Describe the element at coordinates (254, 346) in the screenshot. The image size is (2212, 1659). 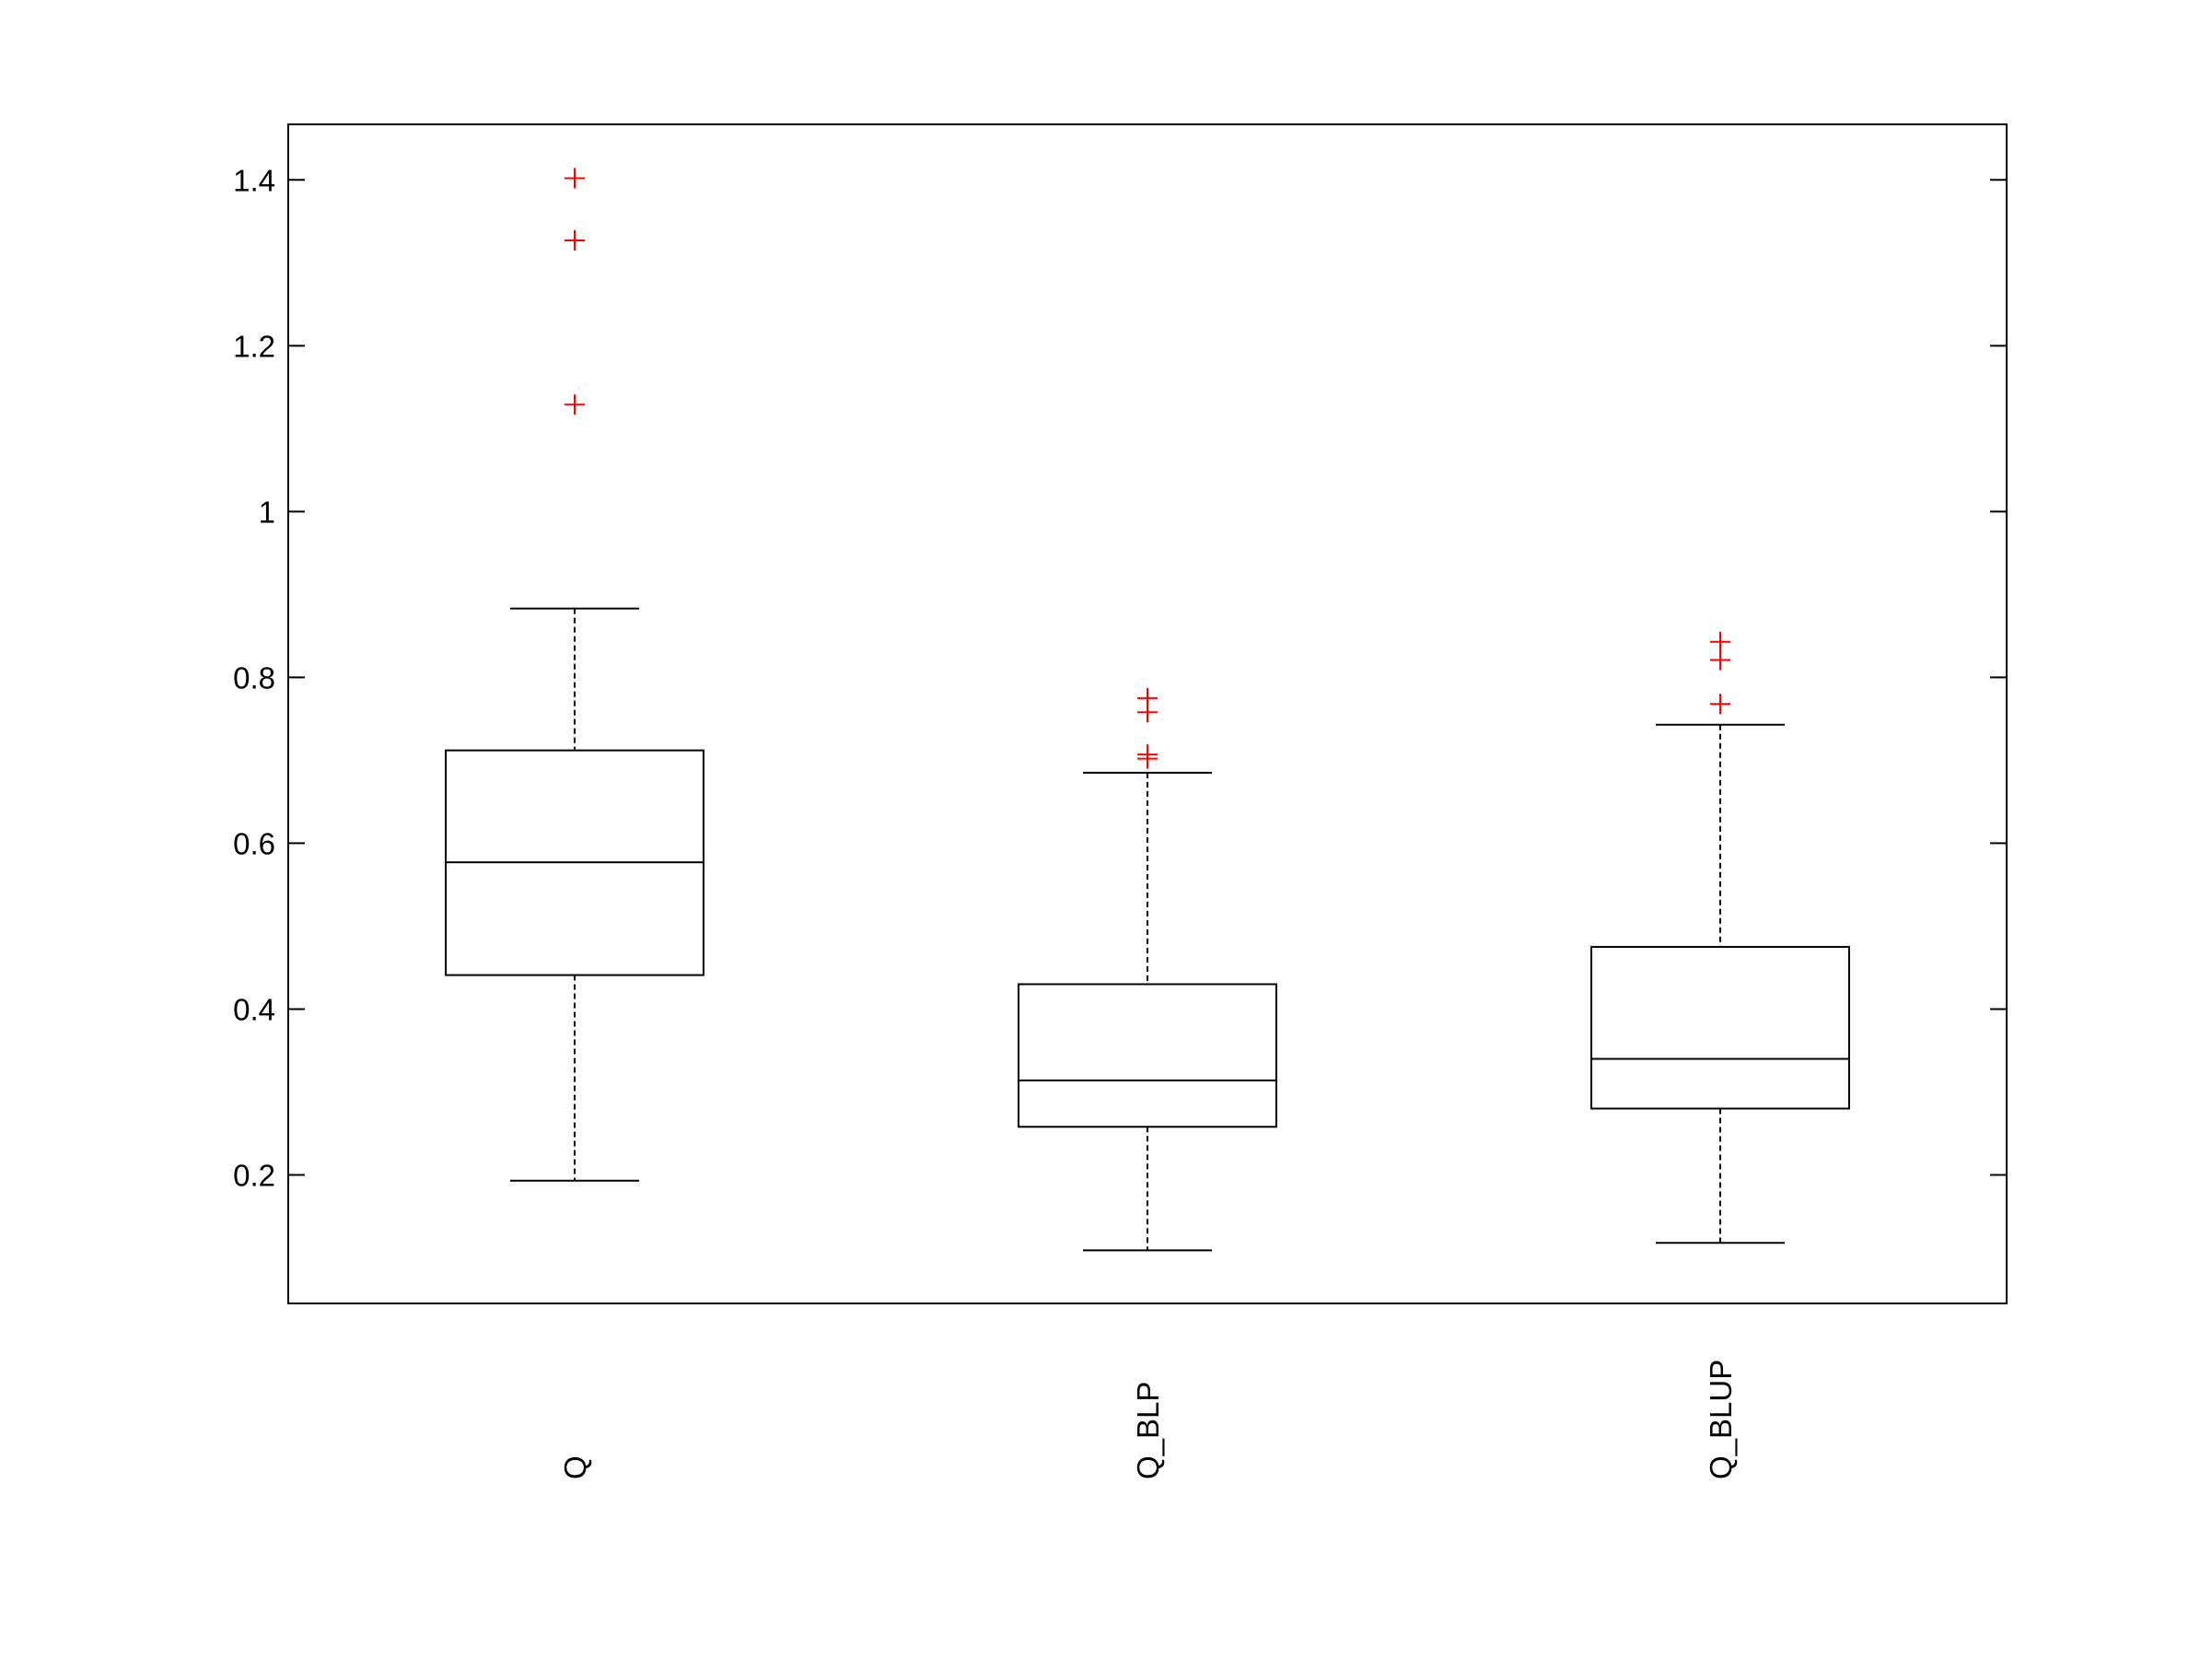
I see `y-tick-label: 1.2` at that location.